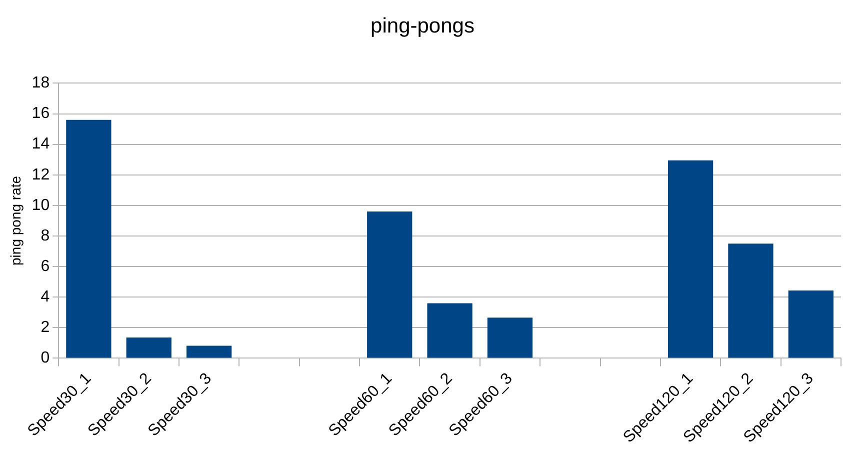 The image size is (843, 450). What do you see at coordinates (45, 266) in the screenshot?
I see `y-tick-label: 6` at bounding box center [45, 266].